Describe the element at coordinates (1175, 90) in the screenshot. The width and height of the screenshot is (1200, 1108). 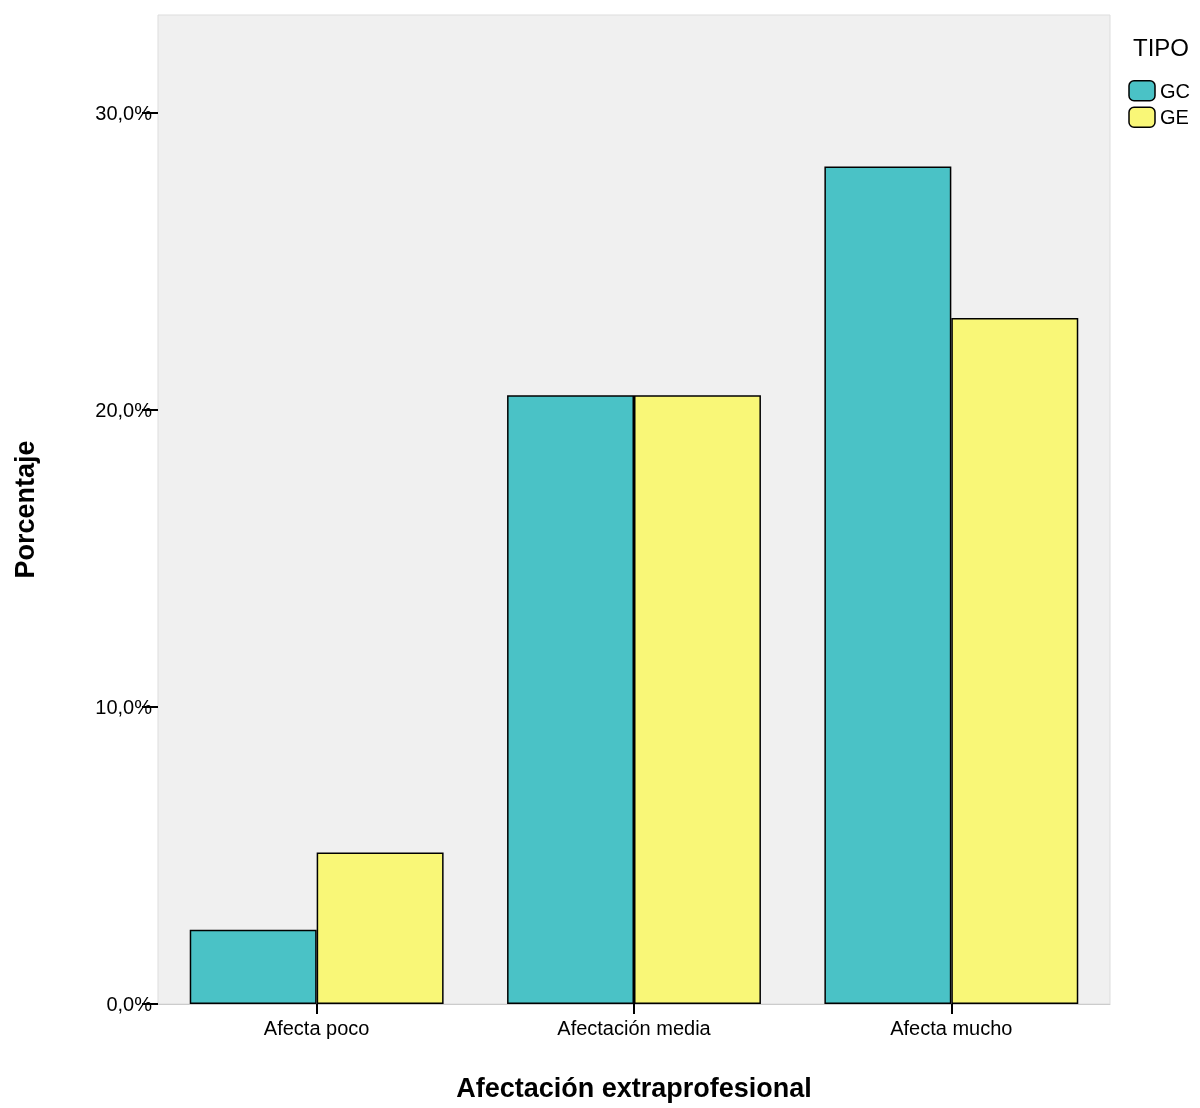
I see `legend-label: GC` at that location.